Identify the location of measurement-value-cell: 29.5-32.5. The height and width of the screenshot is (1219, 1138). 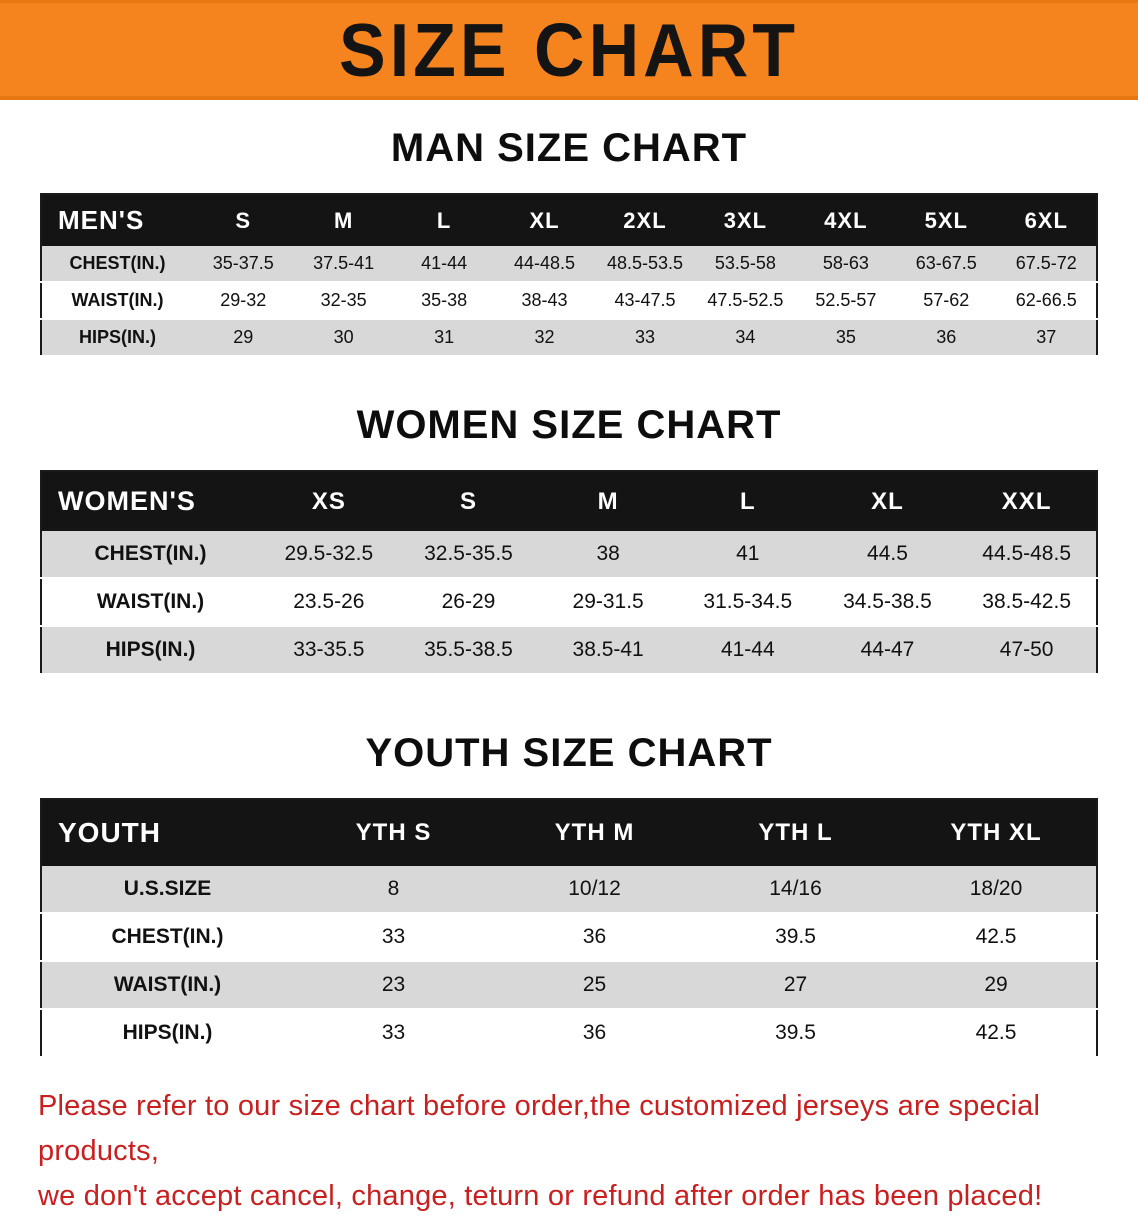
(329, 553).